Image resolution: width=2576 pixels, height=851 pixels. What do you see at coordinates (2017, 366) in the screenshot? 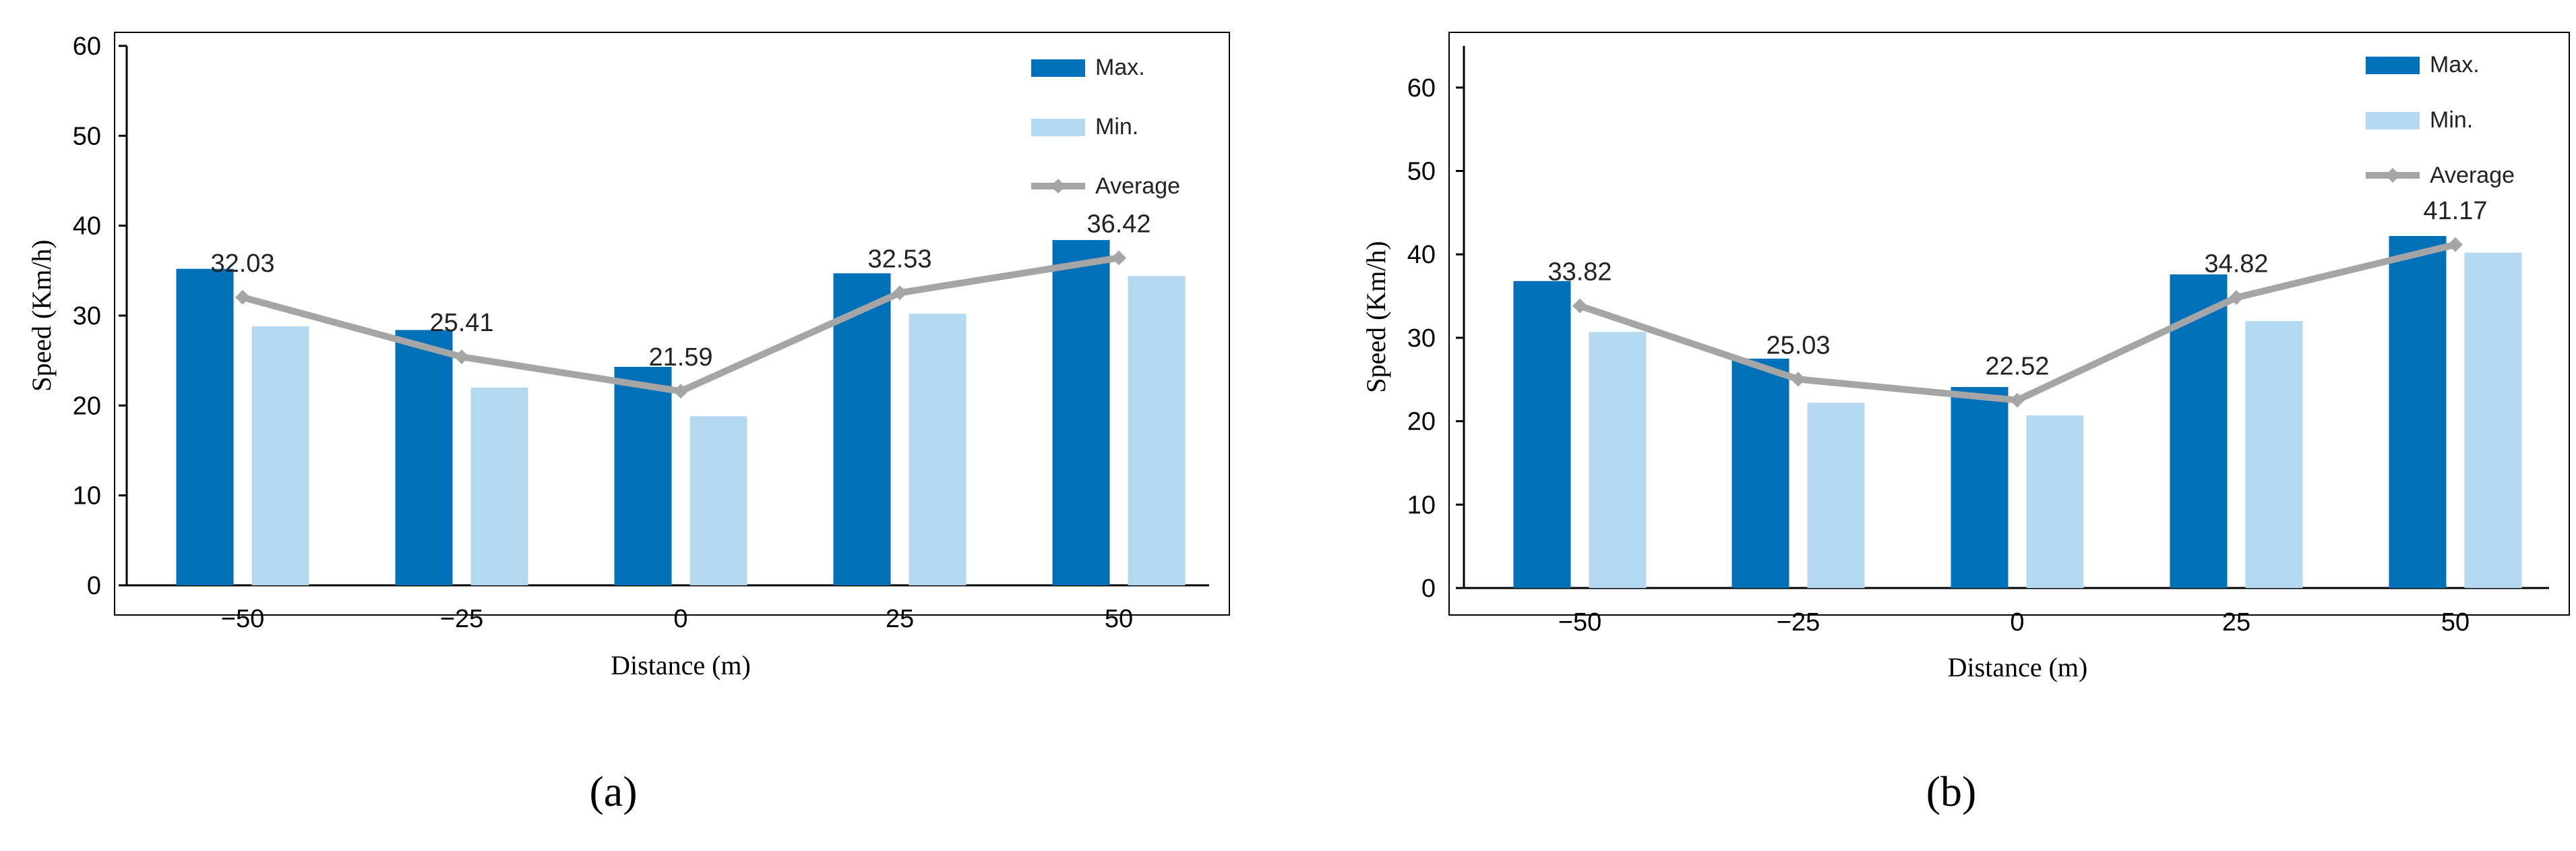
I see `data-label: 22.52` at bounding box center [2017, 366].